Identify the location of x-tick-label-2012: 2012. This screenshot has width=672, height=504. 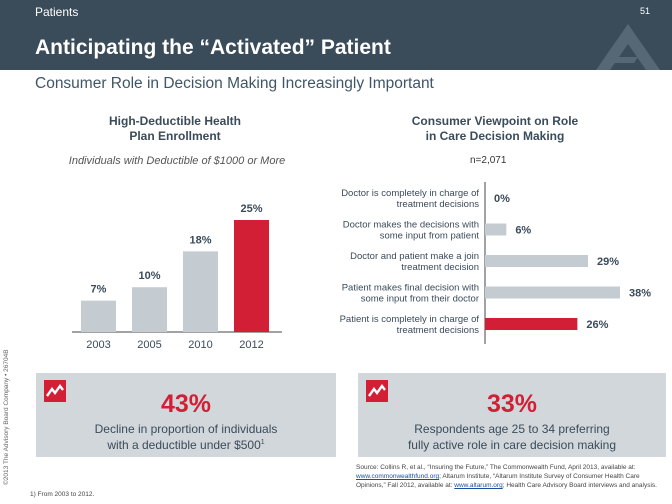
(251, 345).